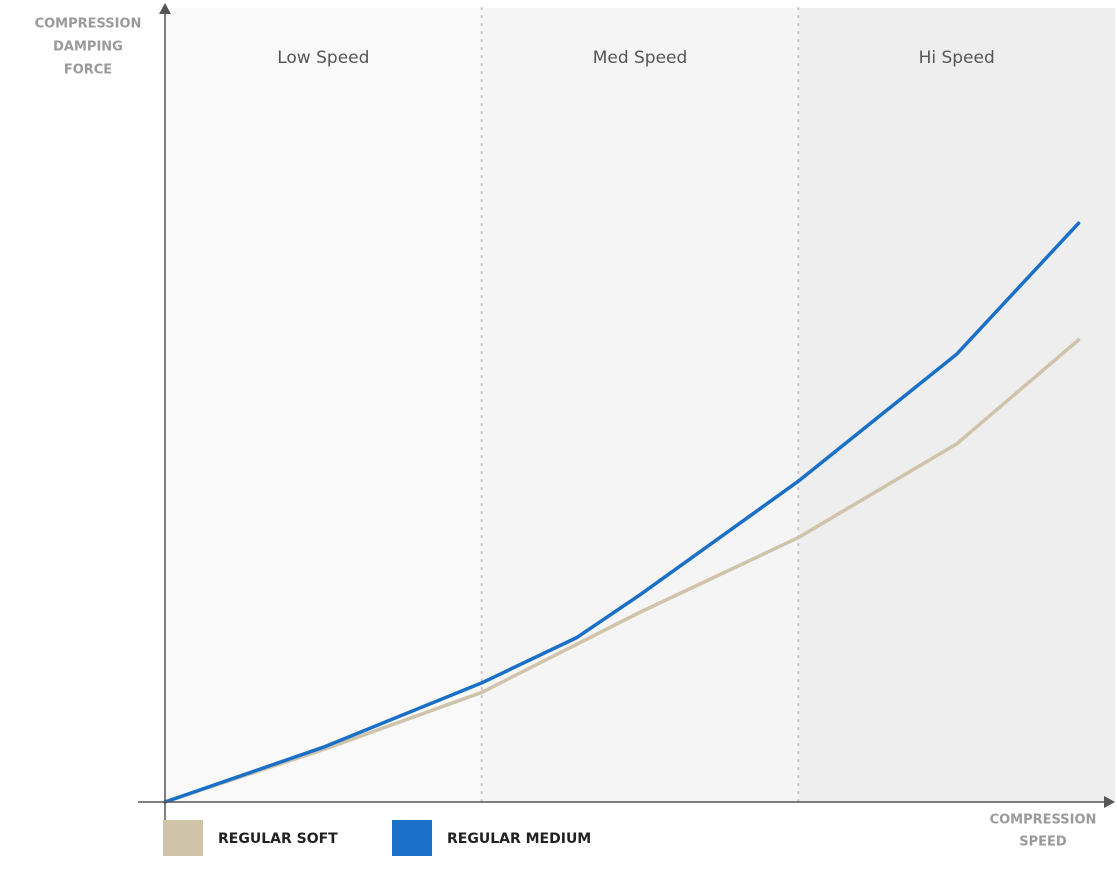 The image size is (1117, 883). Describe the element at coordinates (640, 58) in the screenshot. I see `zone-label: Med Speed` at that location.